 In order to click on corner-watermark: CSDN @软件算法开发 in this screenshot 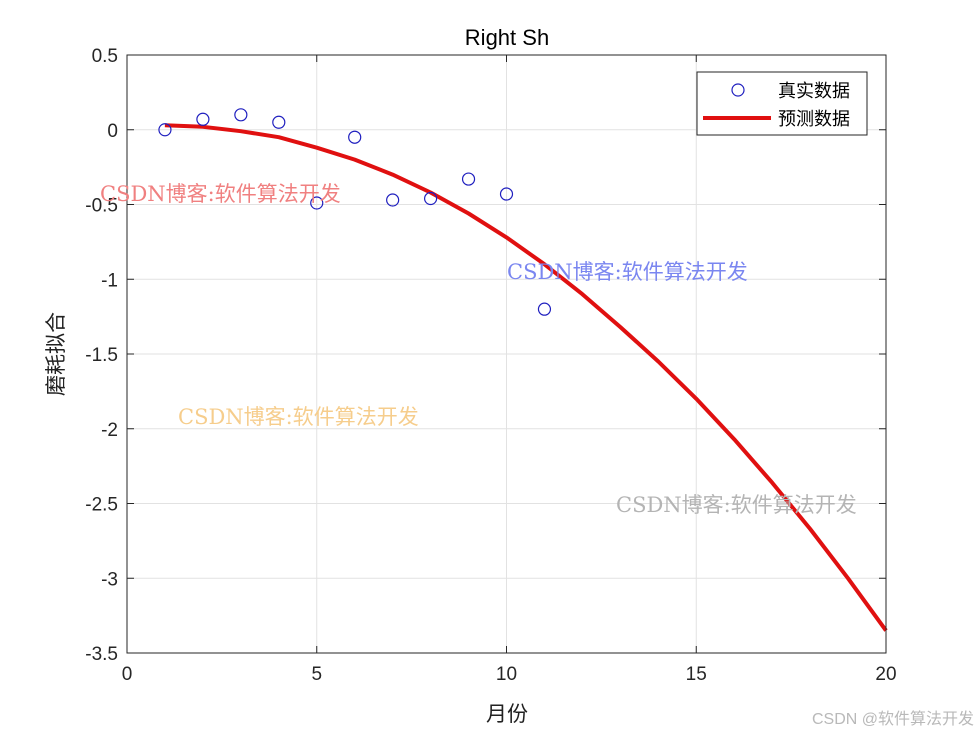, I will do `click(892, 719)`.